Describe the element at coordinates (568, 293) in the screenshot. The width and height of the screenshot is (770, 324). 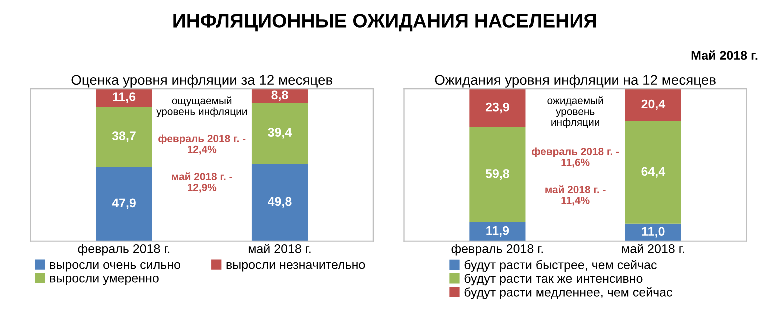
I see `legend-label: будут расти медленнее, чем сейчас` at that location.